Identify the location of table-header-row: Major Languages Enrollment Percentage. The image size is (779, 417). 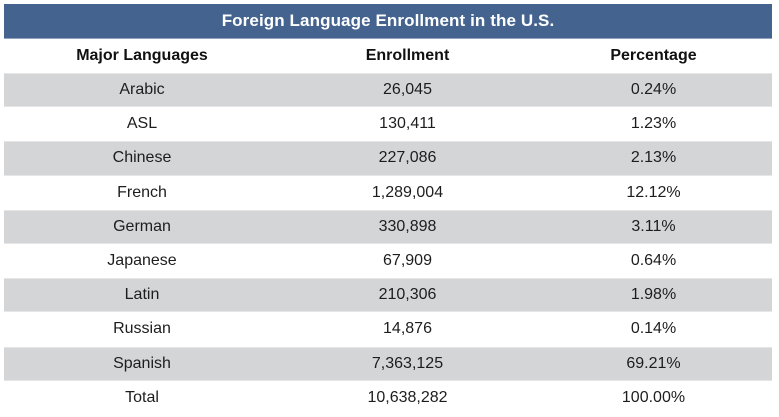
(388, 56).